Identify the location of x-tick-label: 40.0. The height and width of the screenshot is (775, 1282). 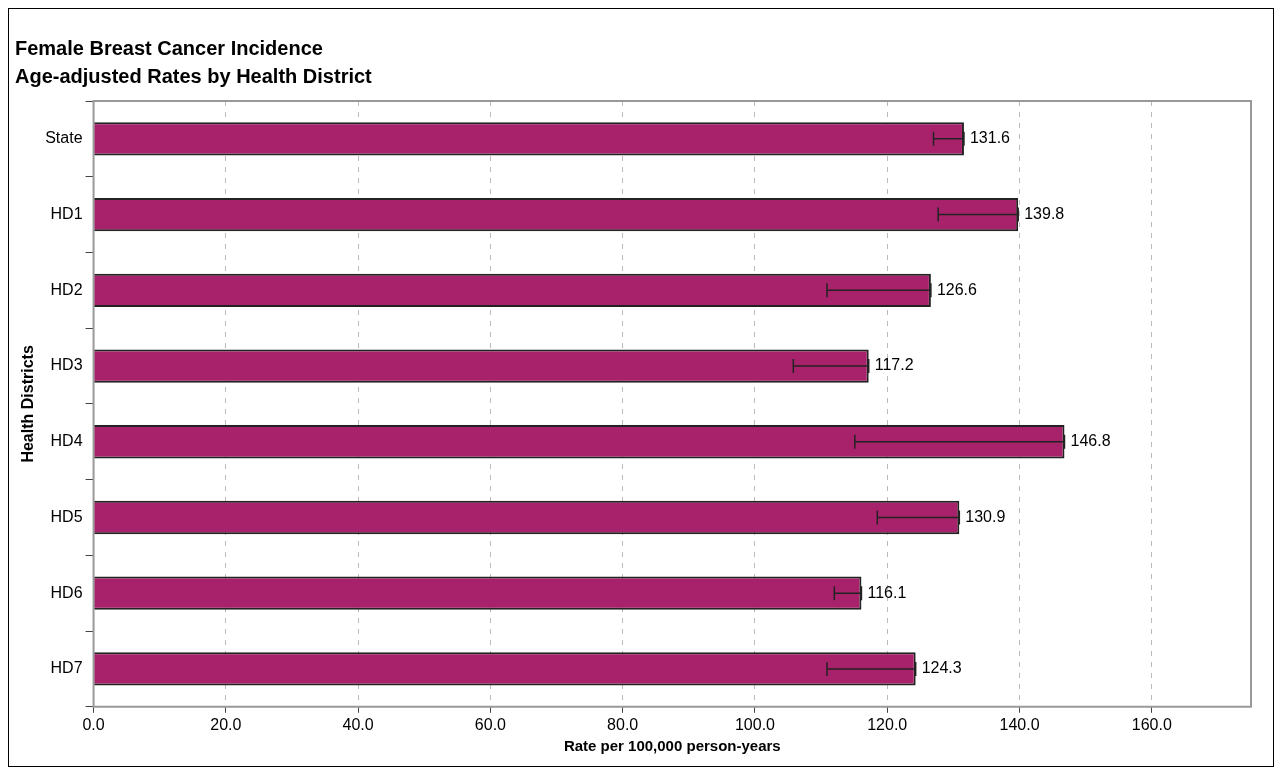
(358, 724).